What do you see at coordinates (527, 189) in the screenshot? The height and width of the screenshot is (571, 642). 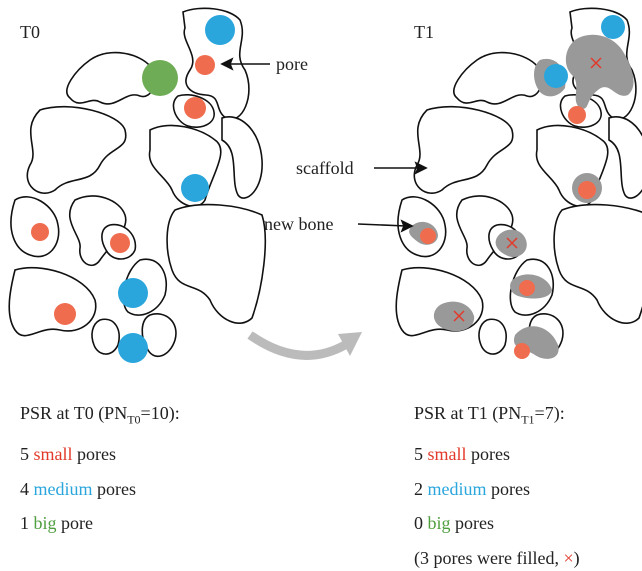 I see `filled-markers` at bounding box center [527, 189].